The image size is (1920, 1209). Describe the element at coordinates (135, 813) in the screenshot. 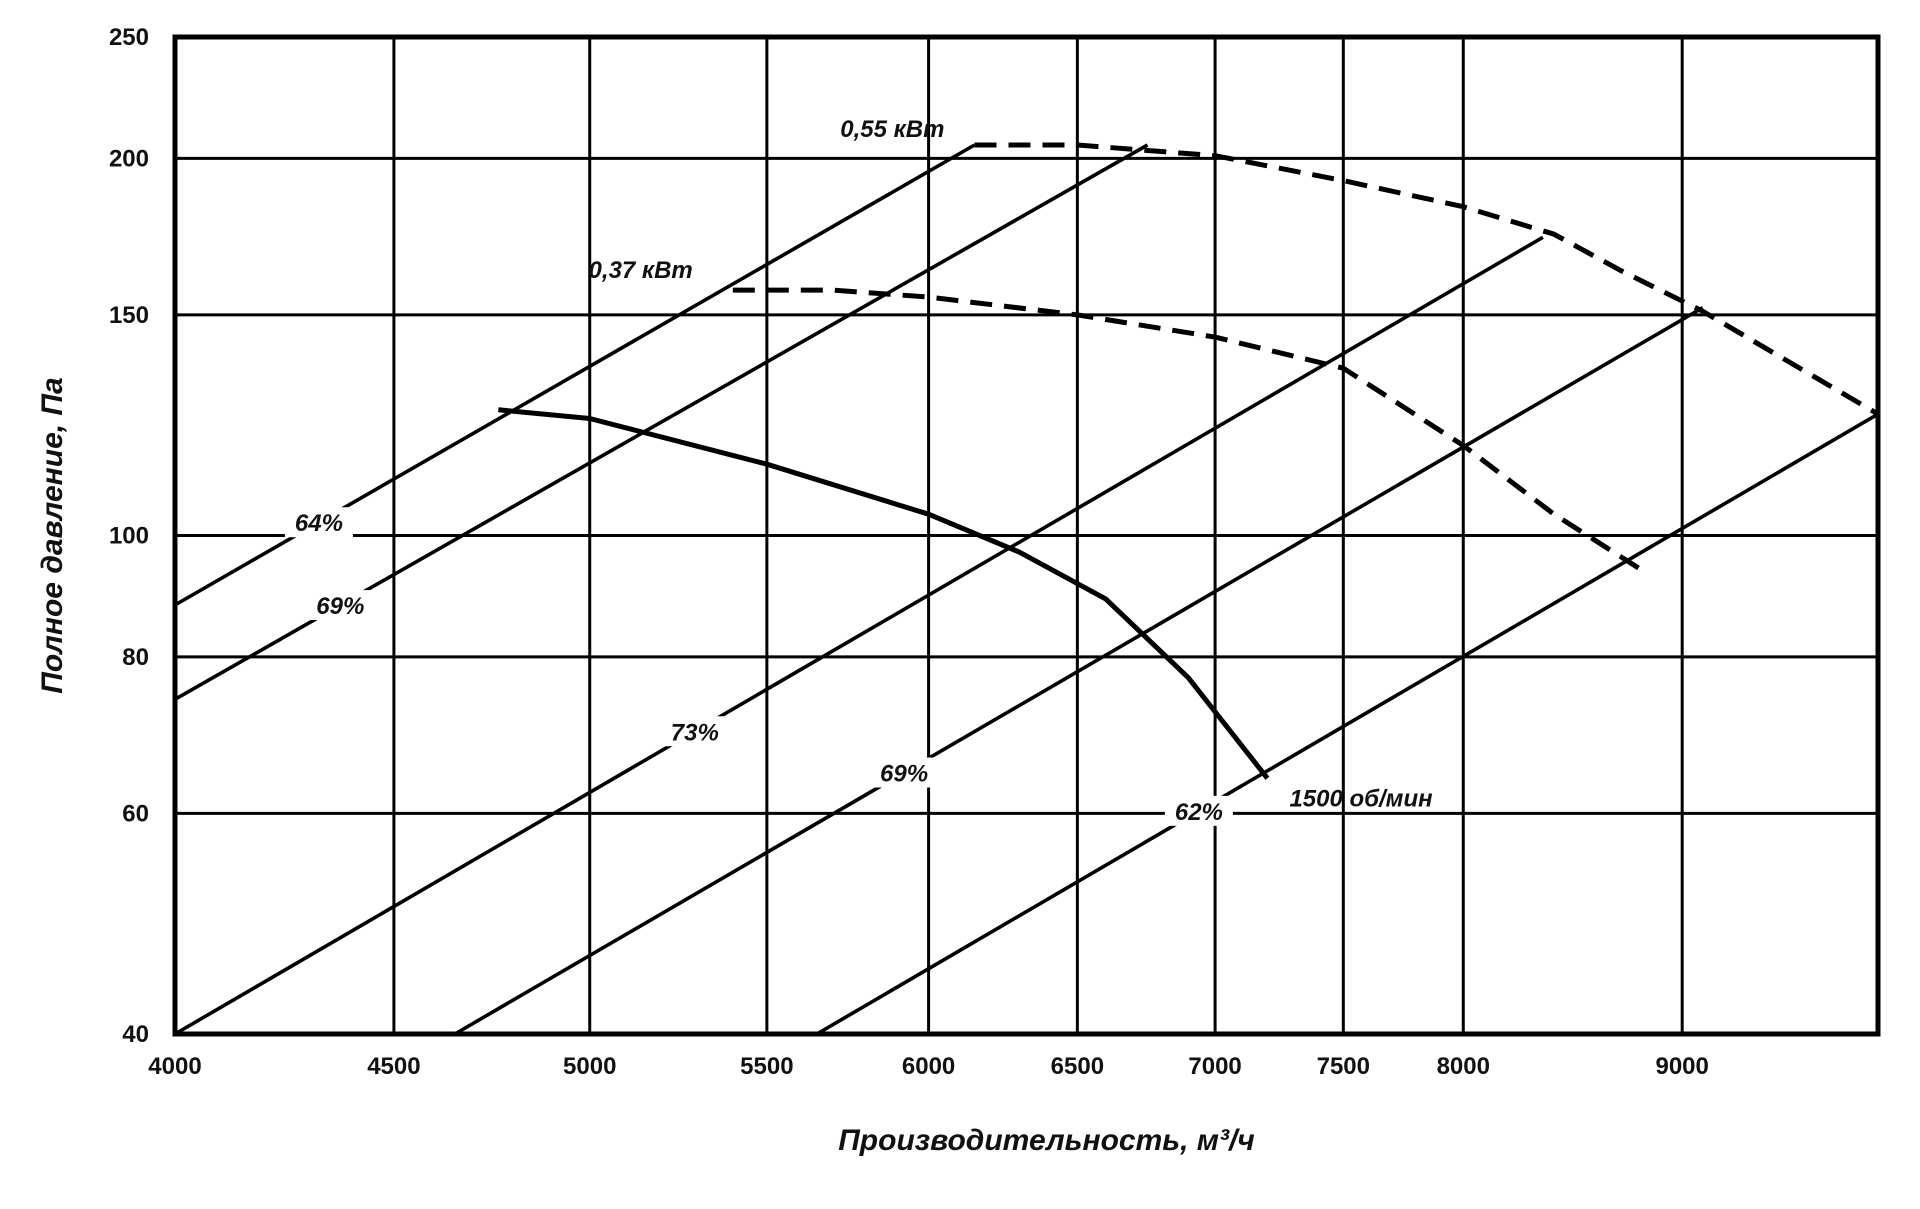

I see `y-tick-label-1: 60` at that location.